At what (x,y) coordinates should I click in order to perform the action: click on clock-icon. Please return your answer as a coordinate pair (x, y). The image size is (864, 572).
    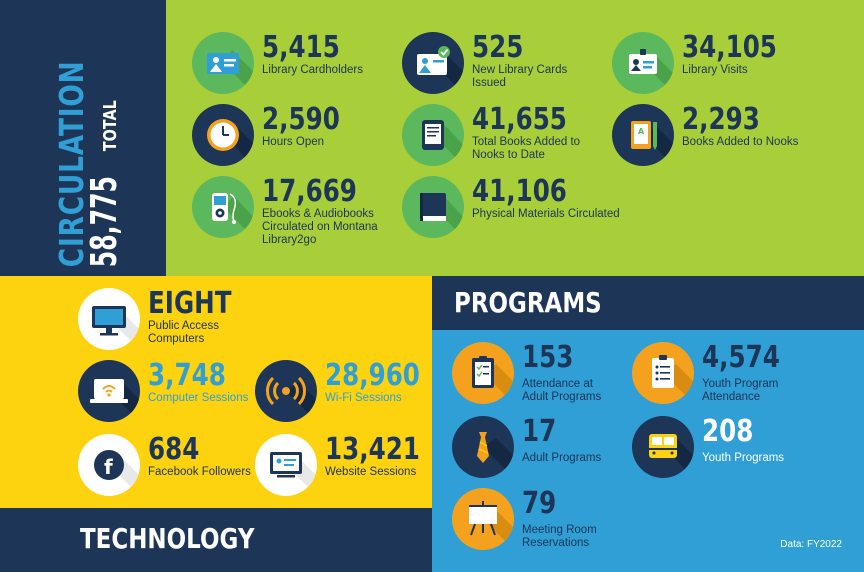
    Looking at the image, I should click on (223, 135).